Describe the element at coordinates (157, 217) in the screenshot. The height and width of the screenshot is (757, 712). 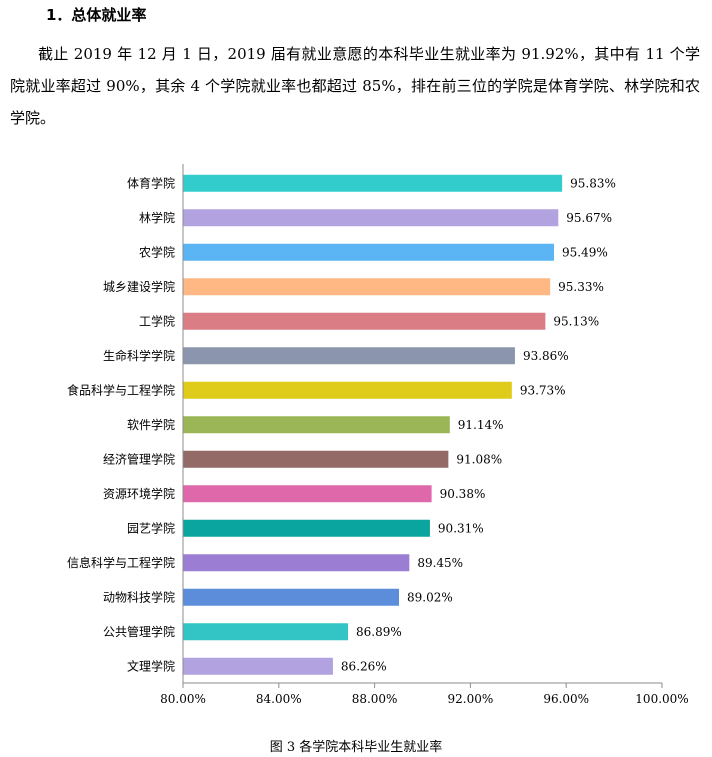
I see `category-label: 林学院` at that location.